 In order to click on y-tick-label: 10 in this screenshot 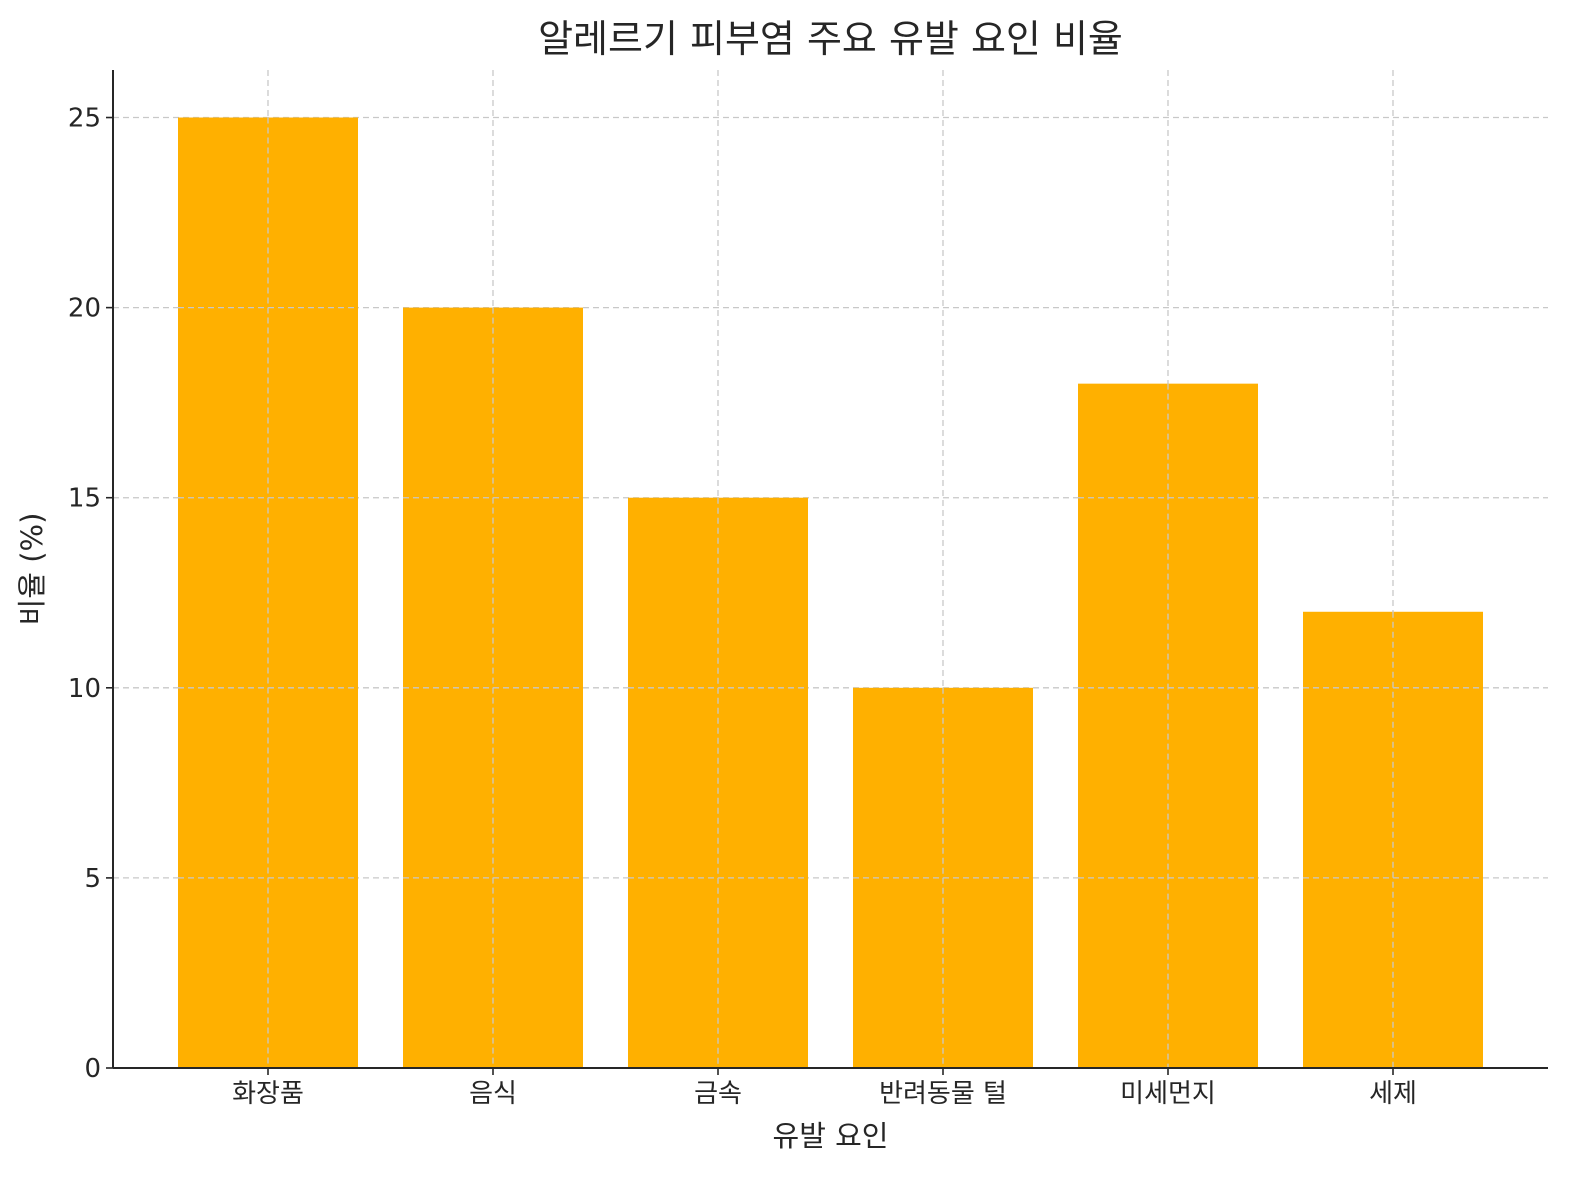, I will do `click(84, 689)`.